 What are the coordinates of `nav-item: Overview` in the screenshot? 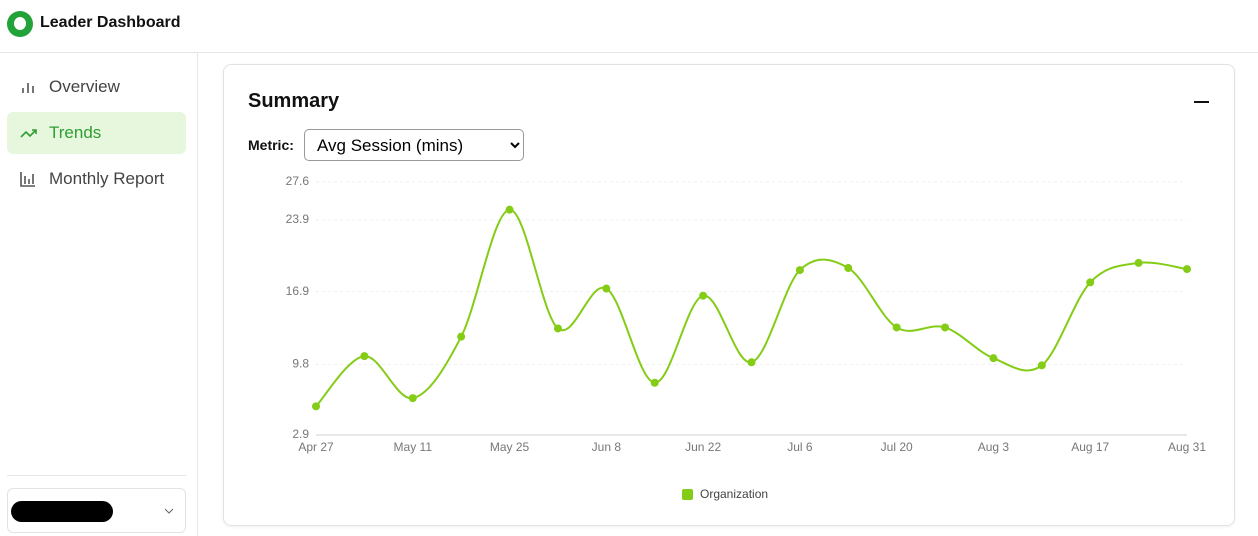 It's located at (96, 87).